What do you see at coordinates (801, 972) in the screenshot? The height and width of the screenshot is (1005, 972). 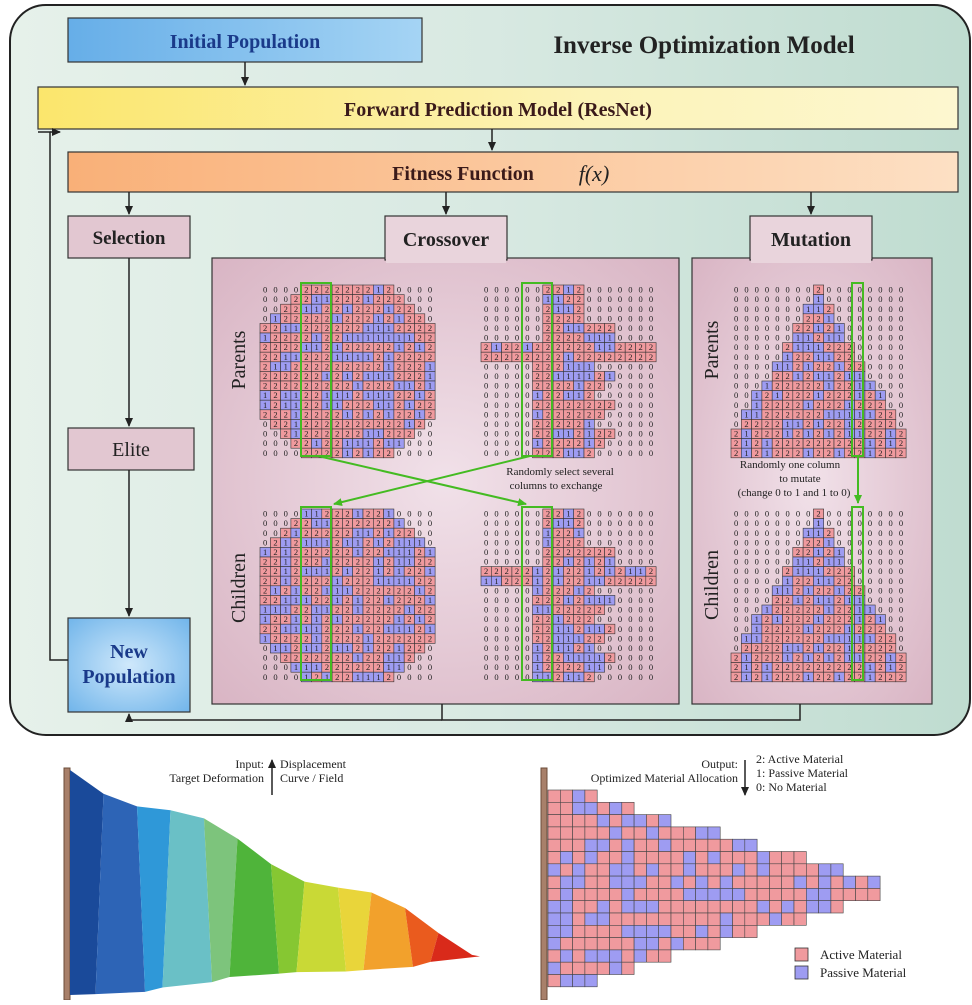 I see `legend-passive-swatch` at bounding box center [801, 972].